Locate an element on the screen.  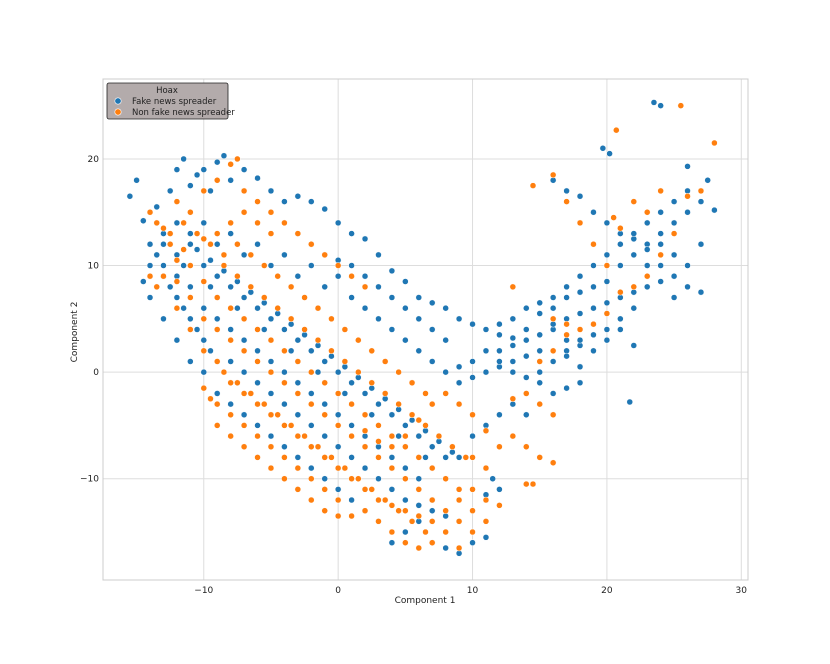
y-tick-label: 10 is located at coordinates (94, 267).